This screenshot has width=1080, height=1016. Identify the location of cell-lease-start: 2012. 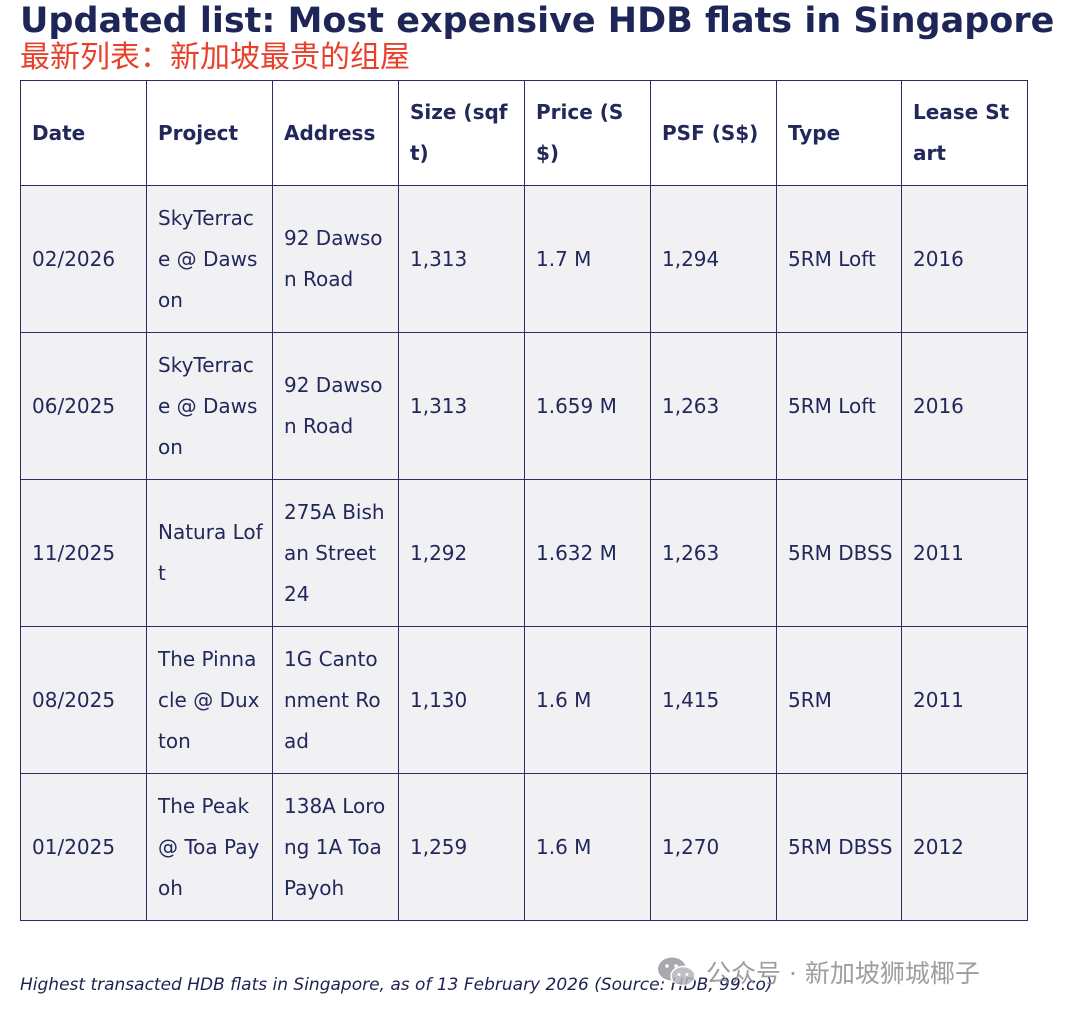
(964, 847).